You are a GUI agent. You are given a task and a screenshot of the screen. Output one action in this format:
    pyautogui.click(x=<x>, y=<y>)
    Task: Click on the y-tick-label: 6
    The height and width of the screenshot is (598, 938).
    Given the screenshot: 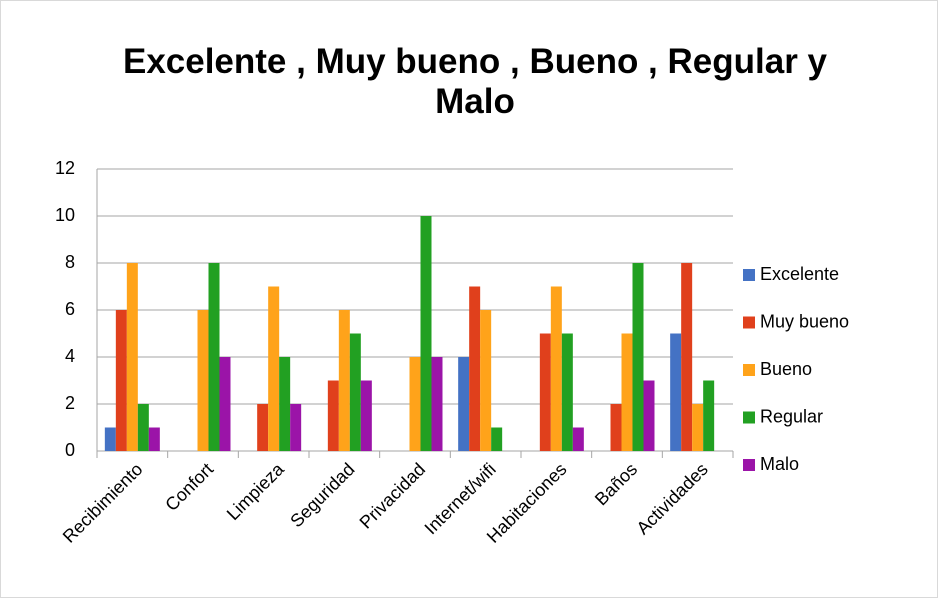 What is the action you would take?
    pyautogui.click(x=70, y=309)
    